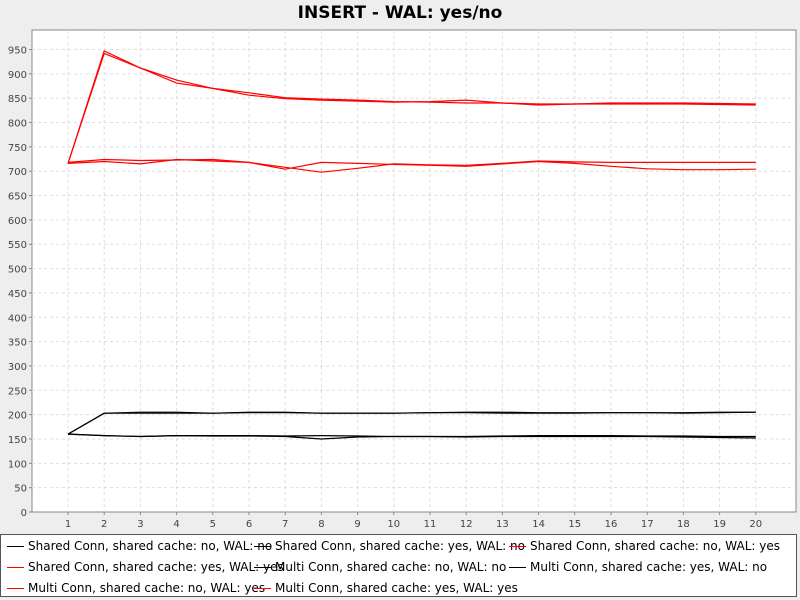  Describe the element at coordinates (393, 524) in the screenshot. I see `x-tick-label: 10` at that location.